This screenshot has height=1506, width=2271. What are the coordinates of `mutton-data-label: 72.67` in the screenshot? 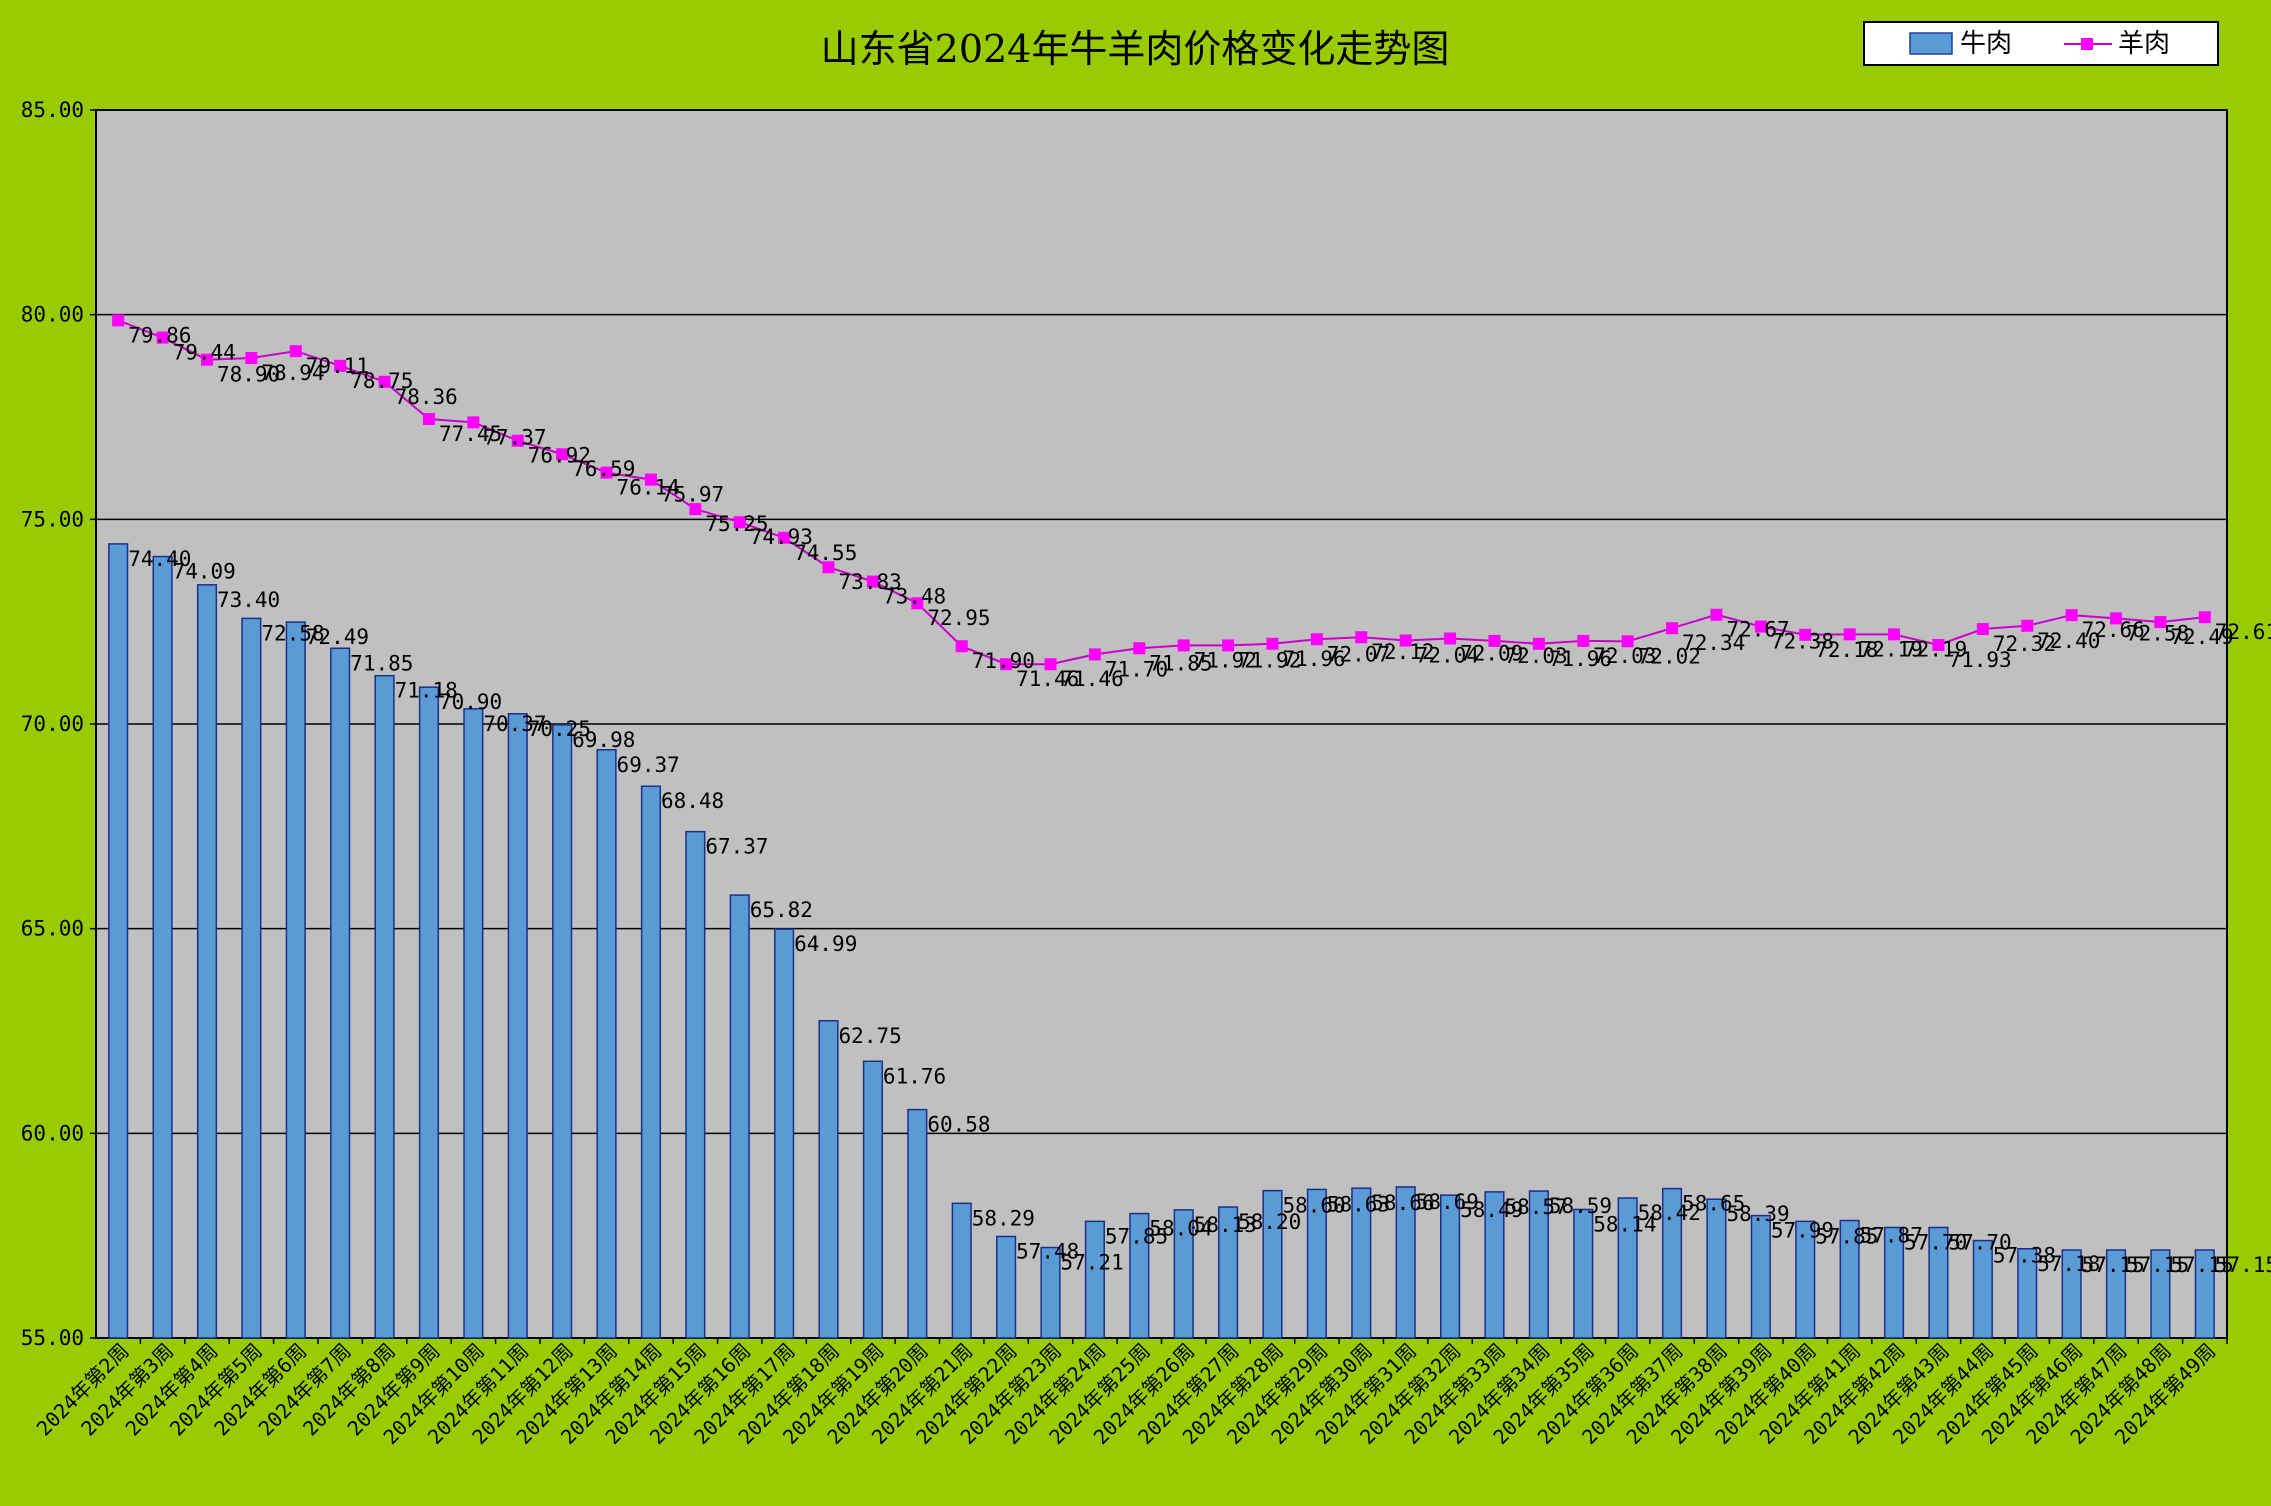 It's located at (1757, 630).